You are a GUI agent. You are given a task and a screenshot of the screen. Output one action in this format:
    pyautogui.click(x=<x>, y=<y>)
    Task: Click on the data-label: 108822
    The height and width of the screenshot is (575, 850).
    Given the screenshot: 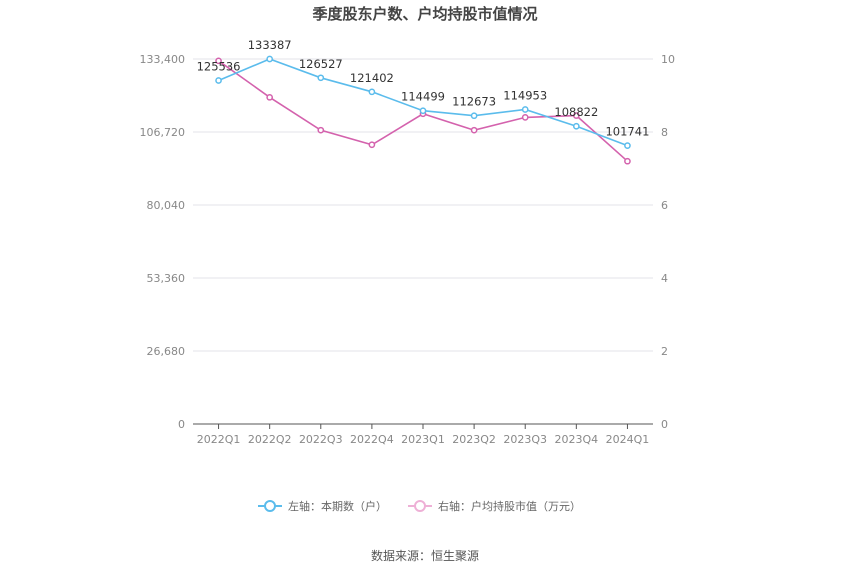 What is the action you would take?
    pyautogui.click(x=576, y=112)
    